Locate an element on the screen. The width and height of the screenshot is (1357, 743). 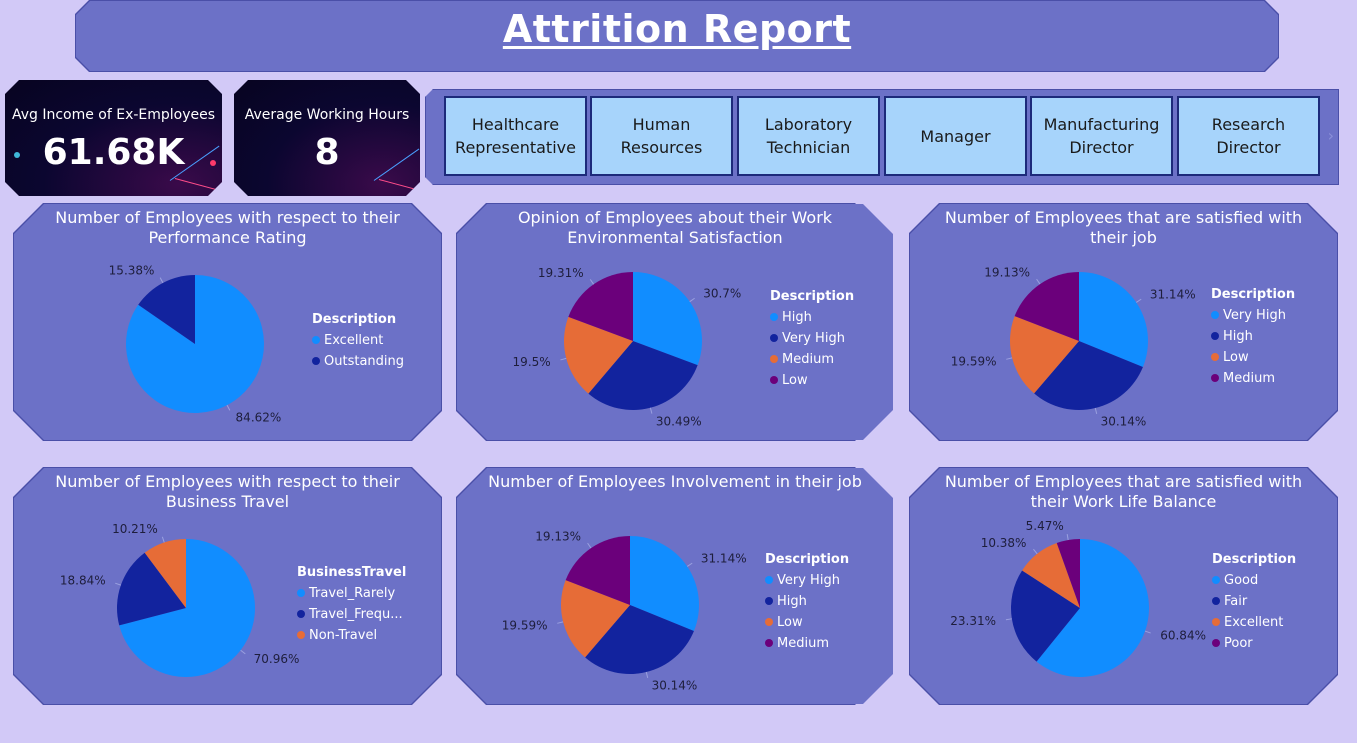
data-label: 5.47% is located at coordinates (1045, 526).